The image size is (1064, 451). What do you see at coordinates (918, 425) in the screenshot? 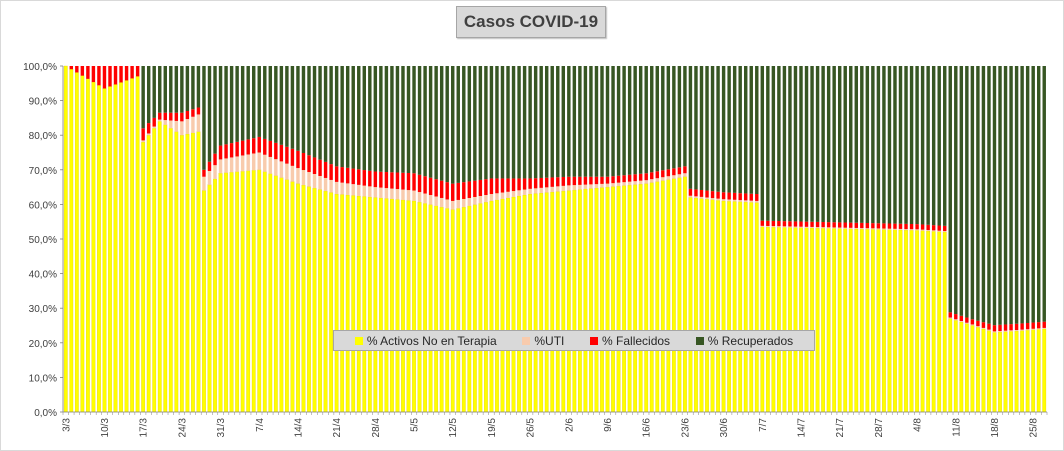
I see `x-tick-label: 4/8` at bounding box center [918, 425].